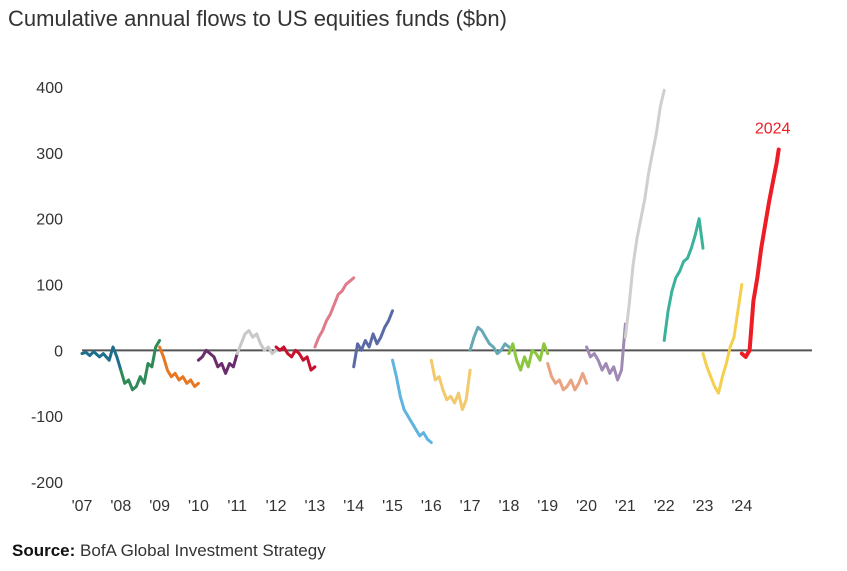 The image size is (847, 571). I want to click on x-tick-label: '20, so click(586, 506).